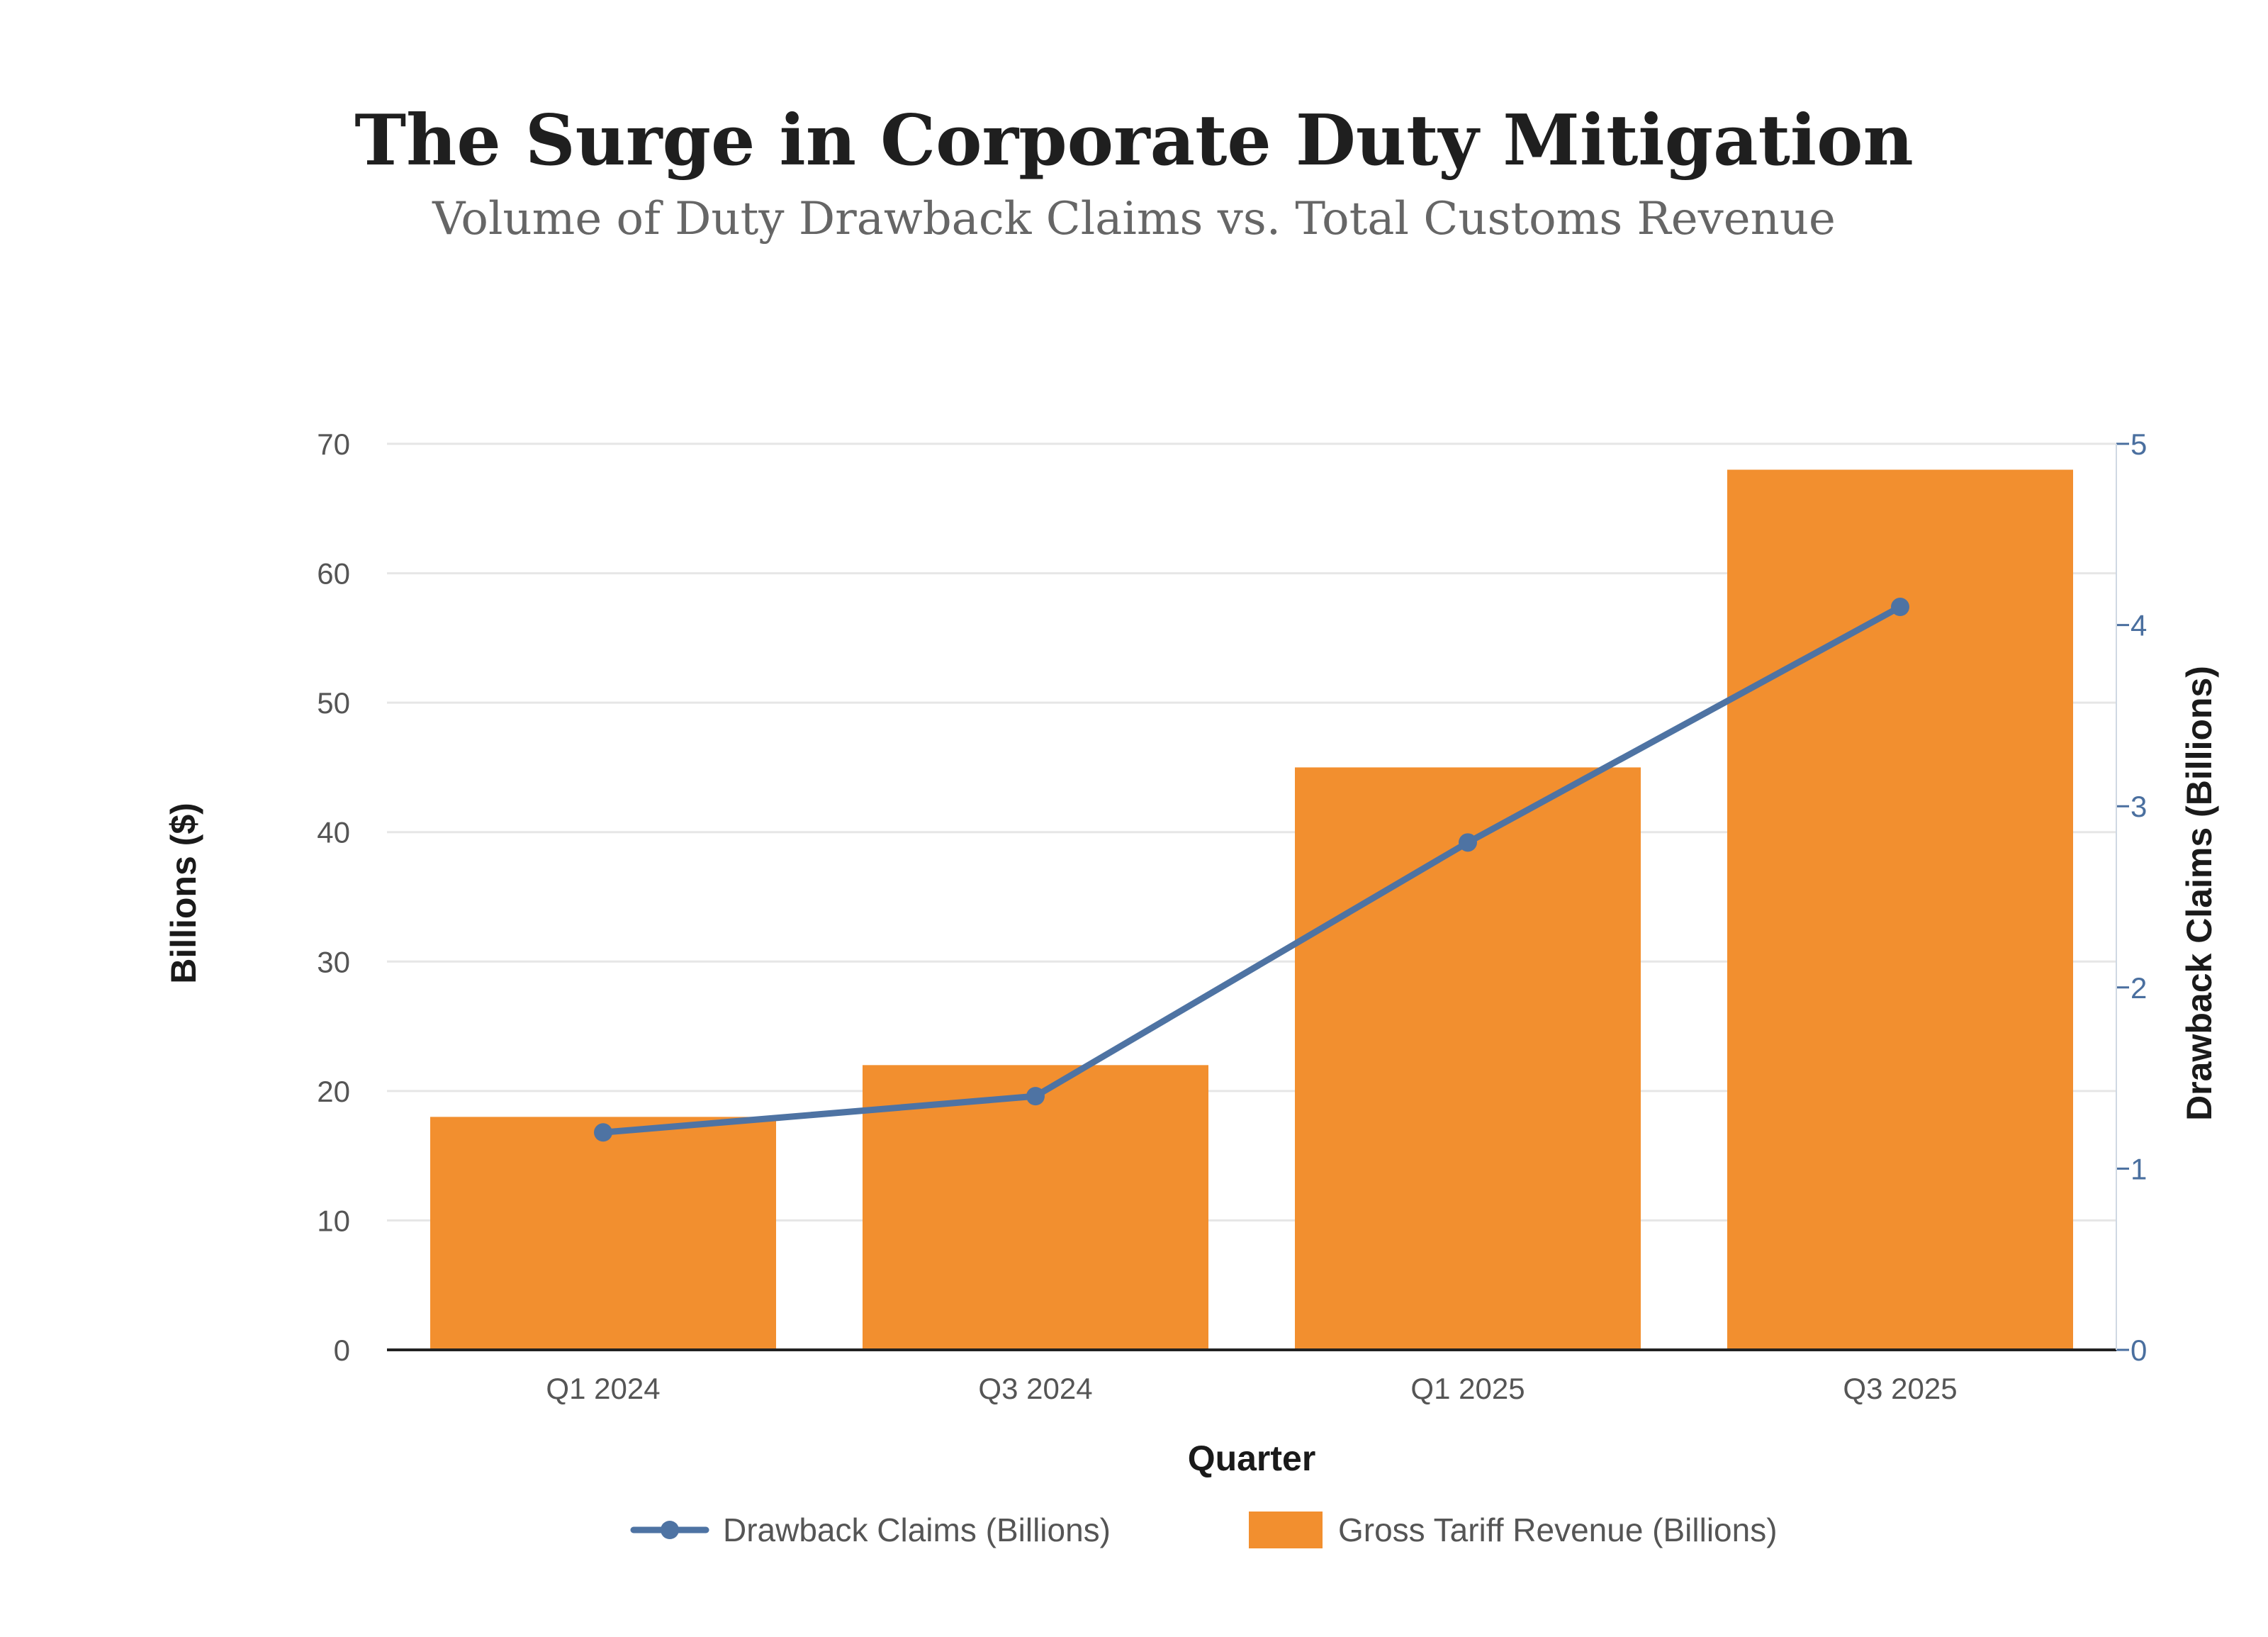 Image resolution: width=2268 pixels, height=1637 pixels. What do you see at coordinates (1558, 1530) in the screenshot?
I see `legend-label-revenue: Gross Tariff Revenue (Billions)` at bounding box center [1558, 1530].